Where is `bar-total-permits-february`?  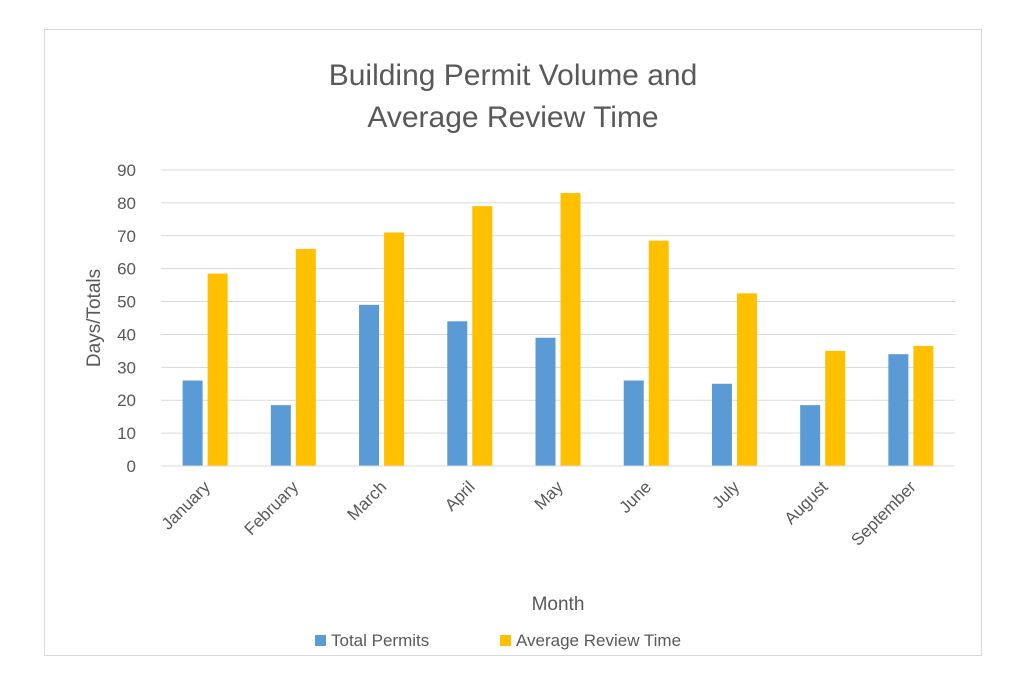 bar-total-permits-february is located at coordinates (280, 435).